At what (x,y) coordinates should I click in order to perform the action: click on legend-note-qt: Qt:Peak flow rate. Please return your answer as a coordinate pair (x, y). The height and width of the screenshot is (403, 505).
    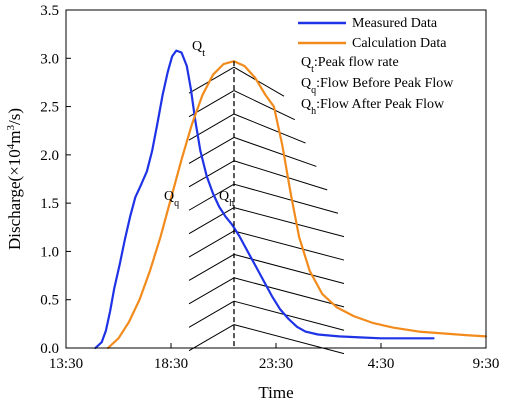
    Looking at the image, I should click on (350, 65).